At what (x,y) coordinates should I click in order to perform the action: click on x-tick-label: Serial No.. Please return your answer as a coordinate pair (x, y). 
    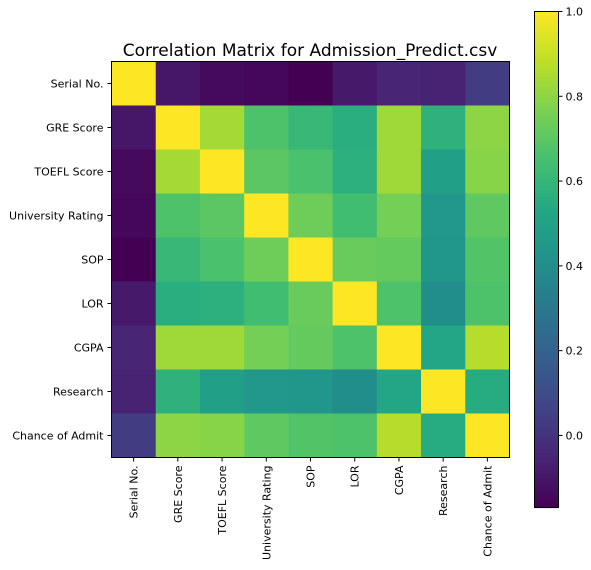
    Looking at the image, I should click on (134, 492).